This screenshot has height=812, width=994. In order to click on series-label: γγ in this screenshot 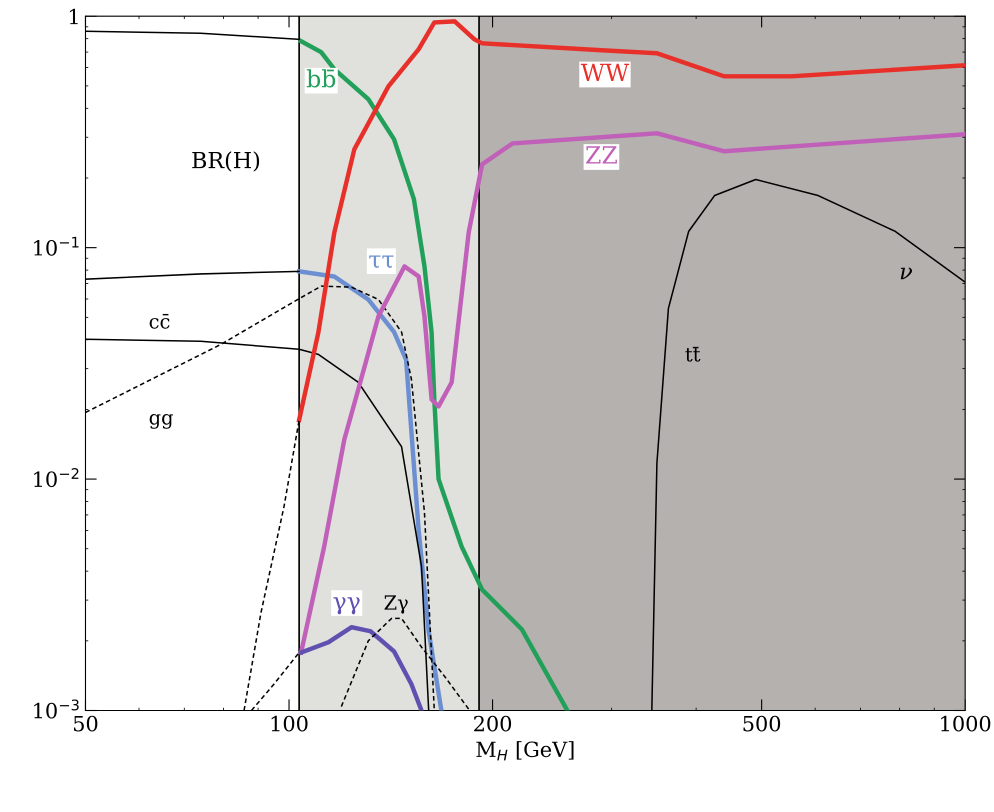, I will do `click(346, 605)`.